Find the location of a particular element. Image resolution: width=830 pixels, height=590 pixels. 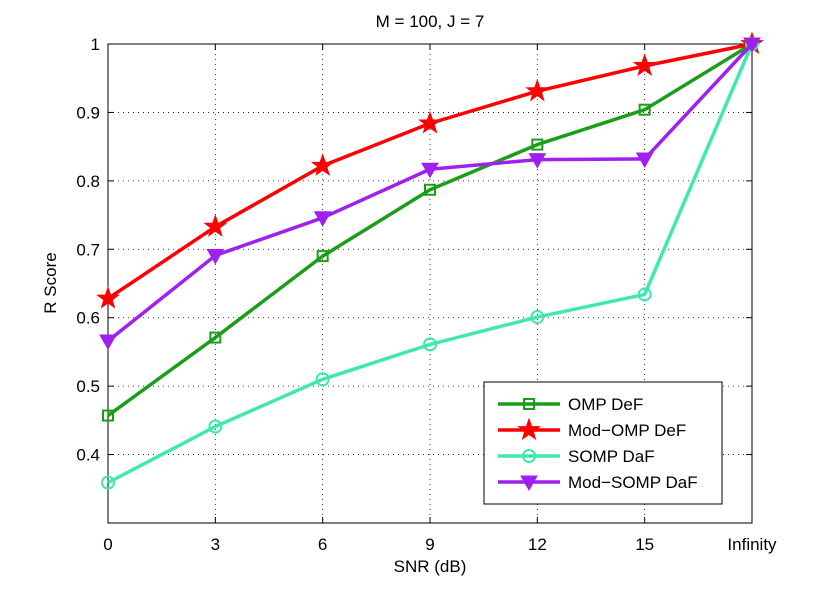

chart-title: M = 100, J = 7 is located at coordinates (430, 21).